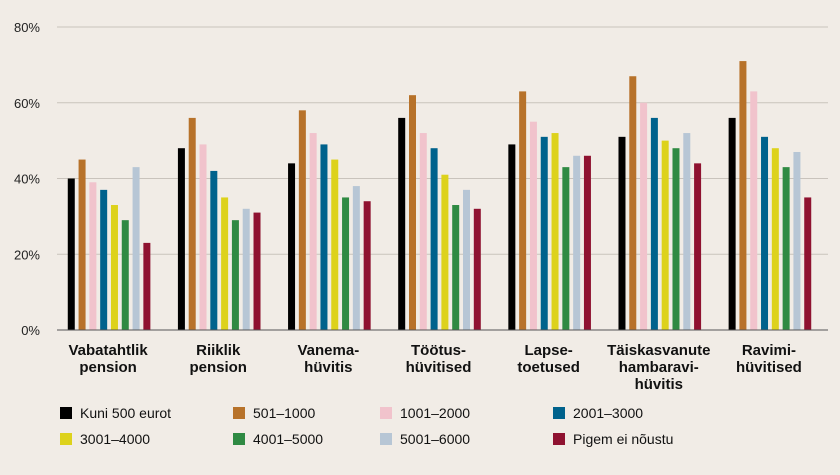 Image resolution: width=840 pixels, height=475 pixels. I want to click on legend-label: 3001–4000, so click(115, 439).